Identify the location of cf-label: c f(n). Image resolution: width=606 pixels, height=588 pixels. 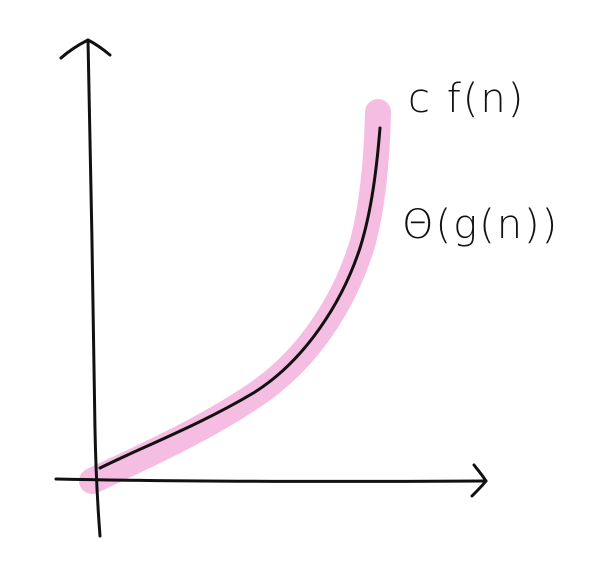
(466, 99).